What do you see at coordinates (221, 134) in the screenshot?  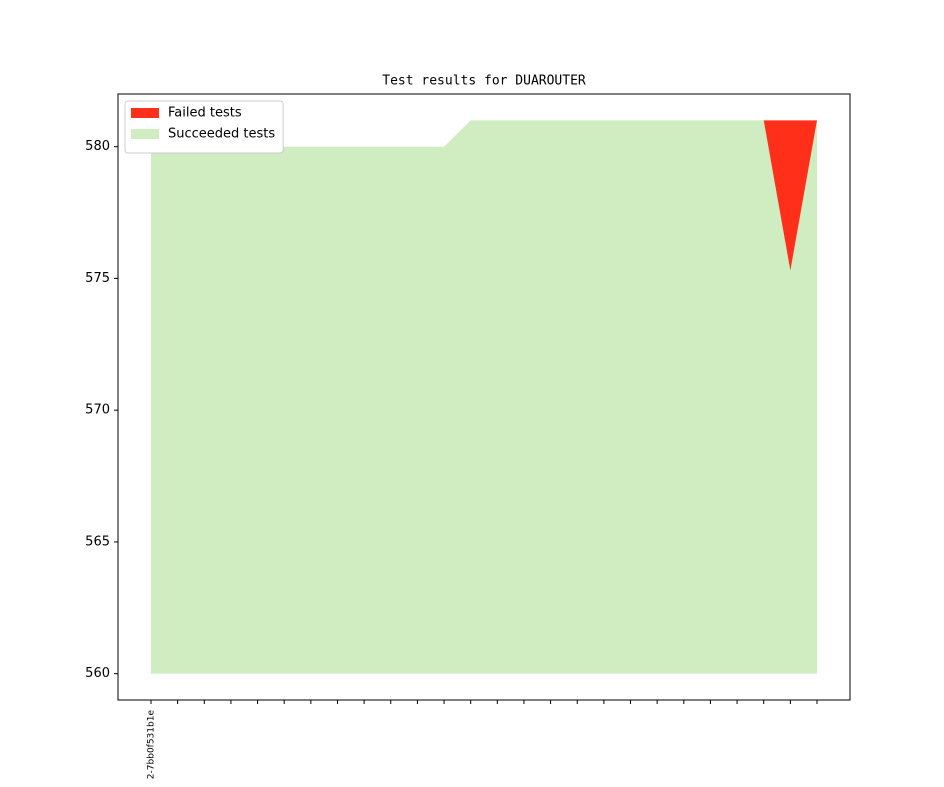 I see `legend-label: Succeeded tests` at bounding box center [221, 134].